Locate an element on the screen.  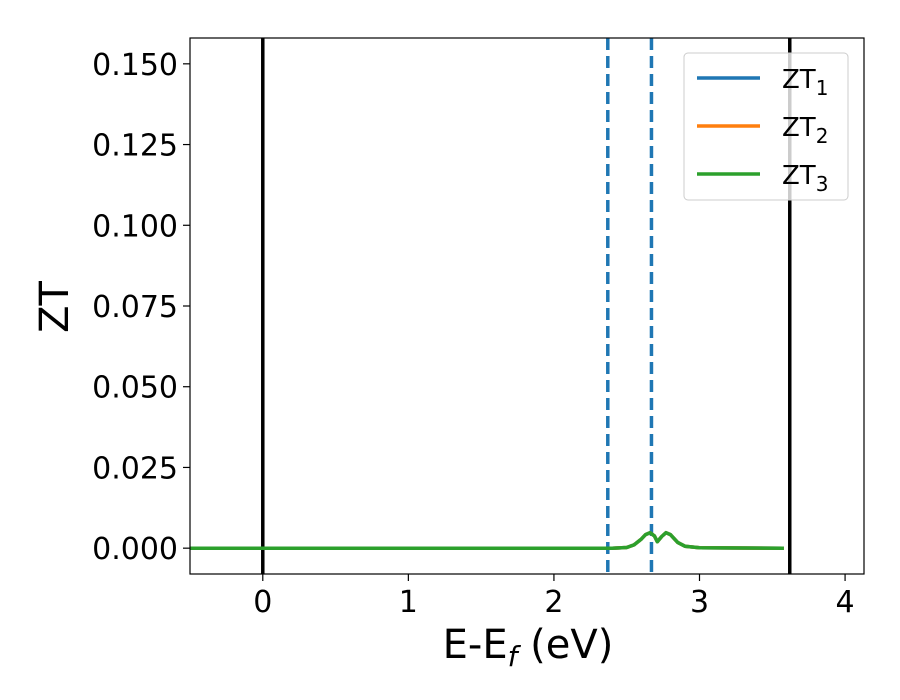
legend-box is located at coordinates (766, 126).